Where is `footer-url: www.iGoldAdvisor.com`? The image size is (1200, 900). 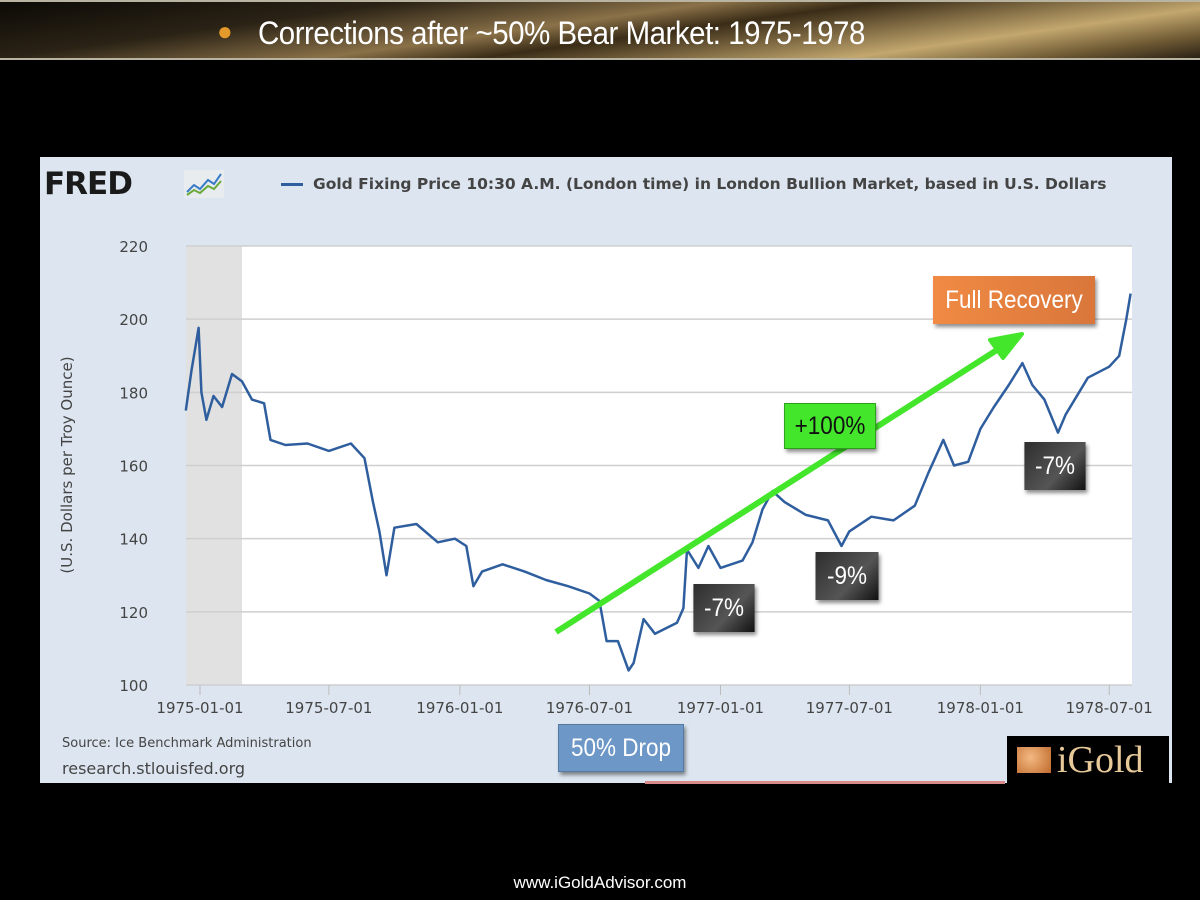 footer-url: www.iGoldAdvisor.com is located at coordinates (600, 882).